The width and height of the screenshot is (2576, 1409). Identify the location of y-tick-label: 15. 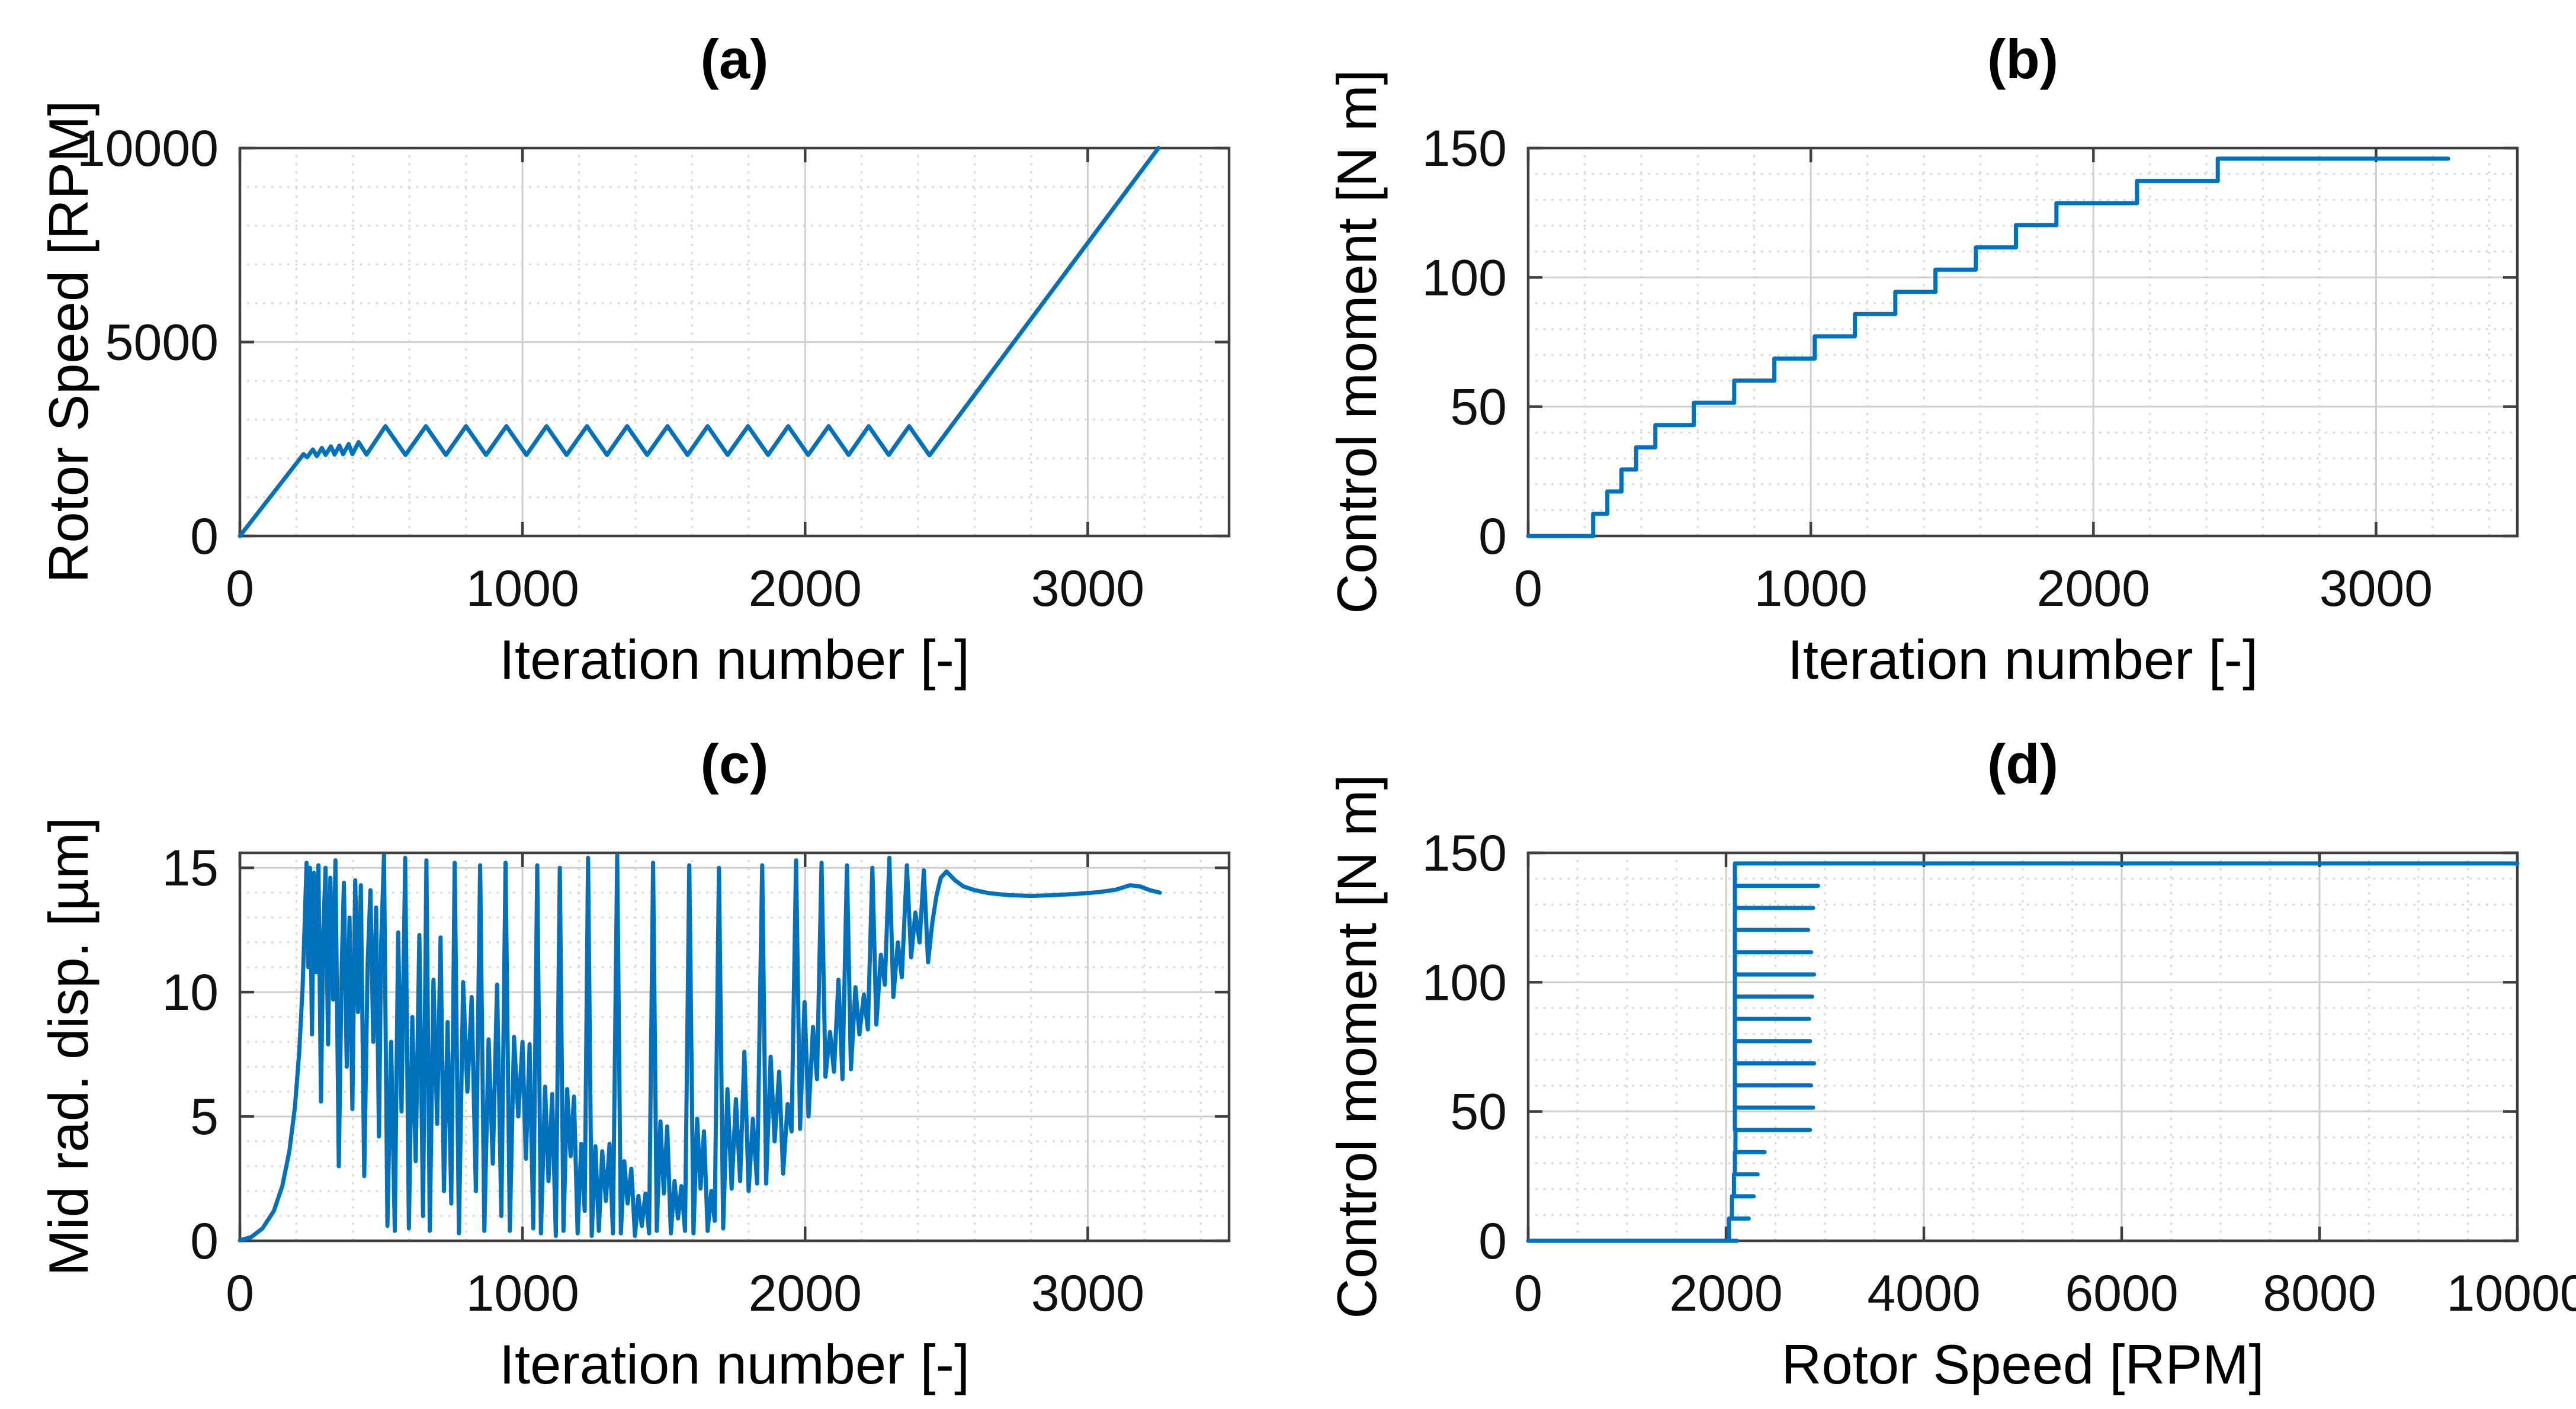
(190, 868).